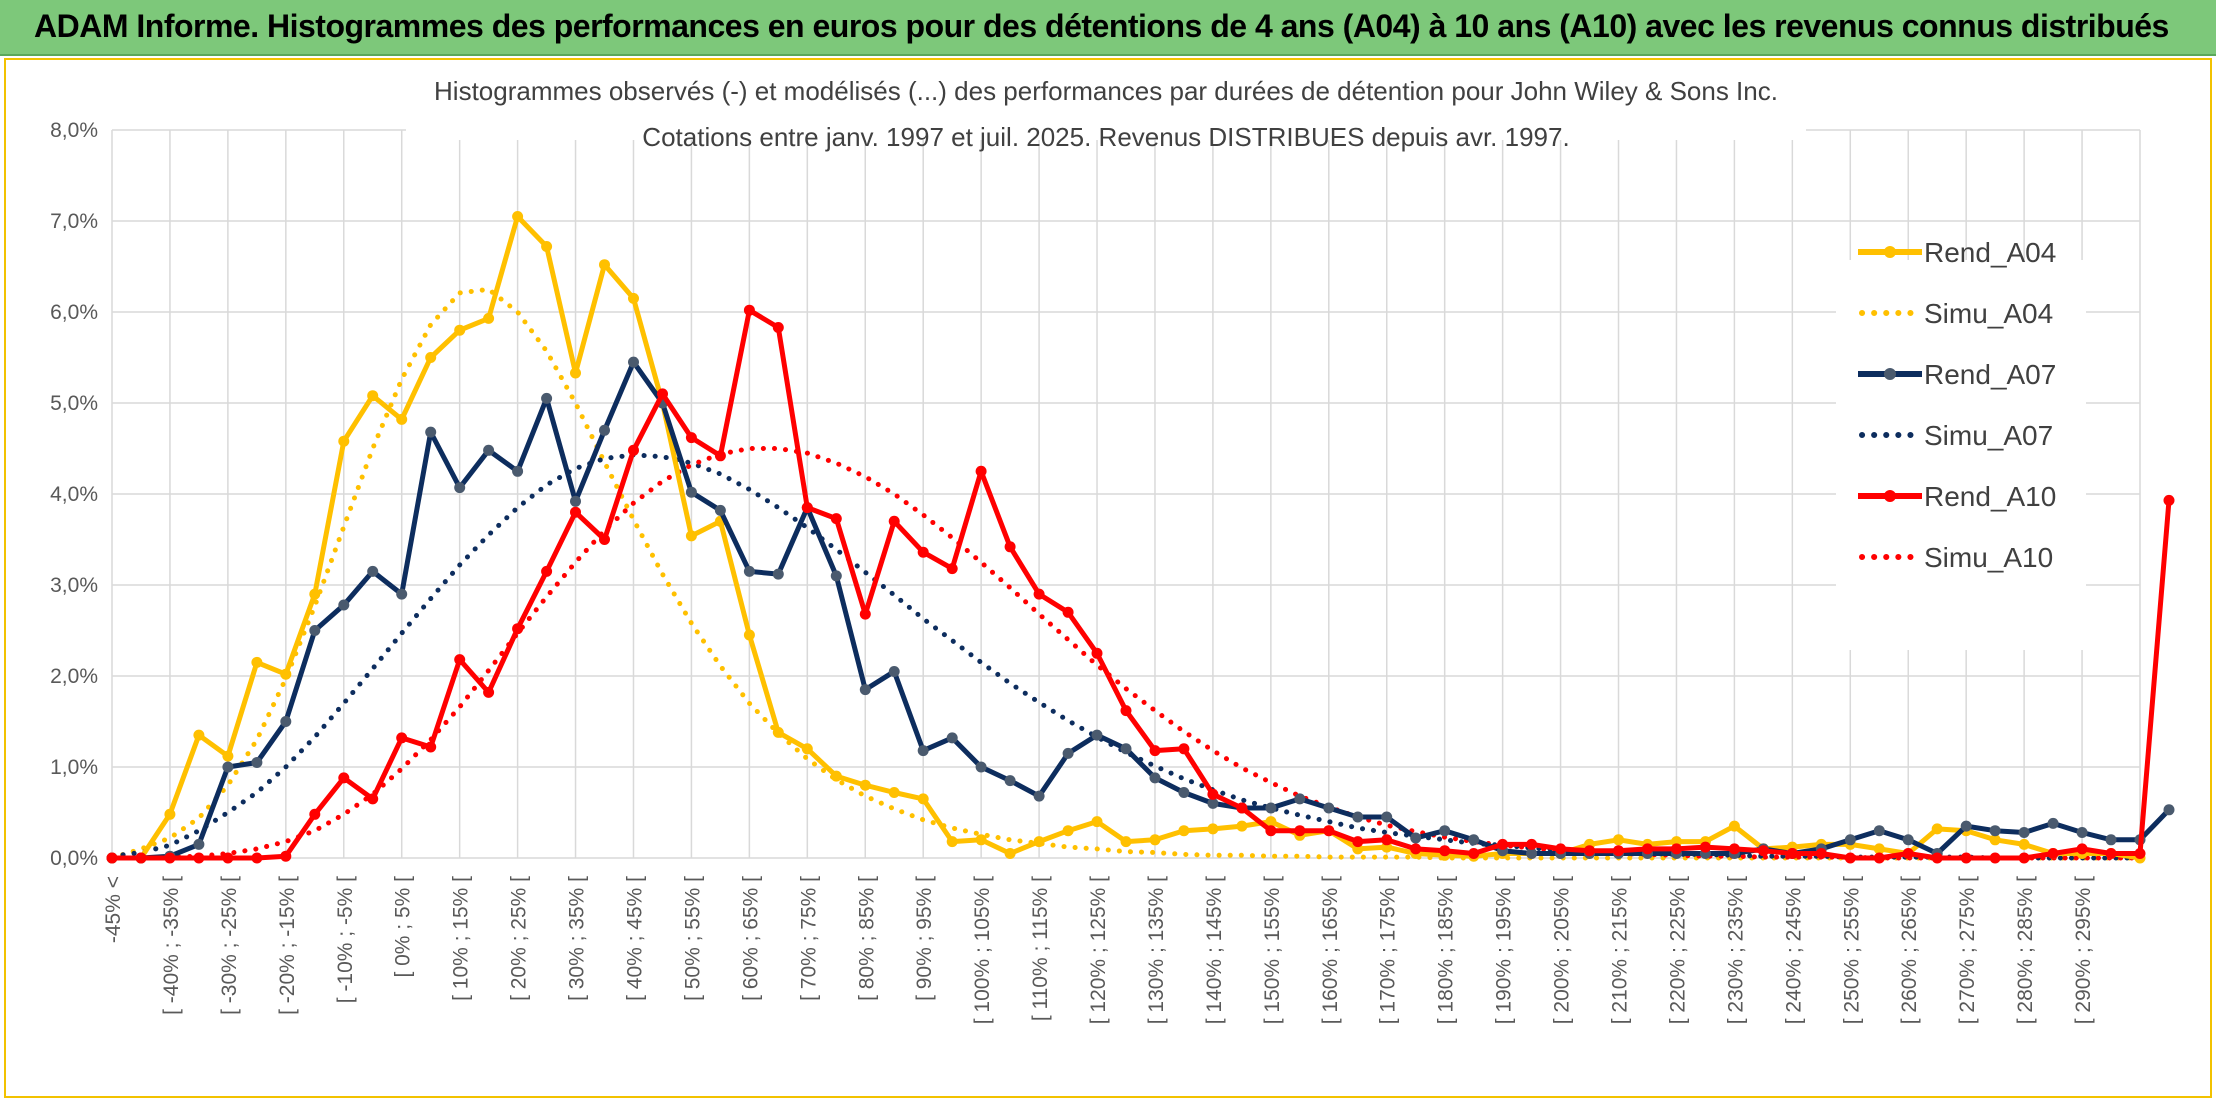 Image resolution: width=2216 pixels, height=1102 pixels. I want to click on y-tick-label: 1,0%, so click(74, 767).